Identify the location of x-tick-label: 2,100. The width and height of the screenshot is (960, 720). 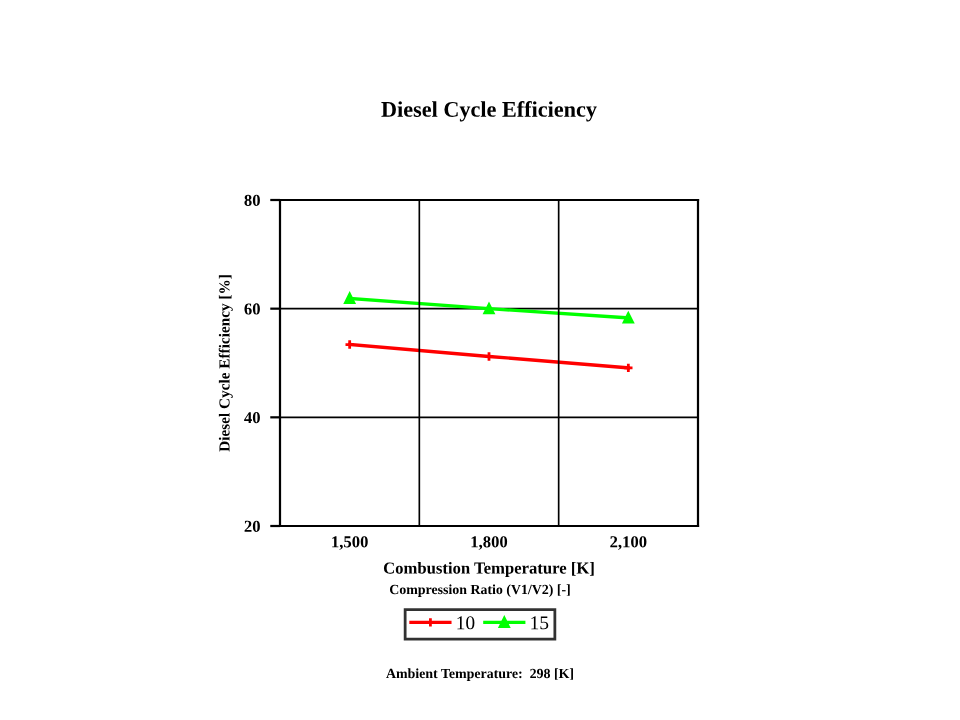
(628, 543).